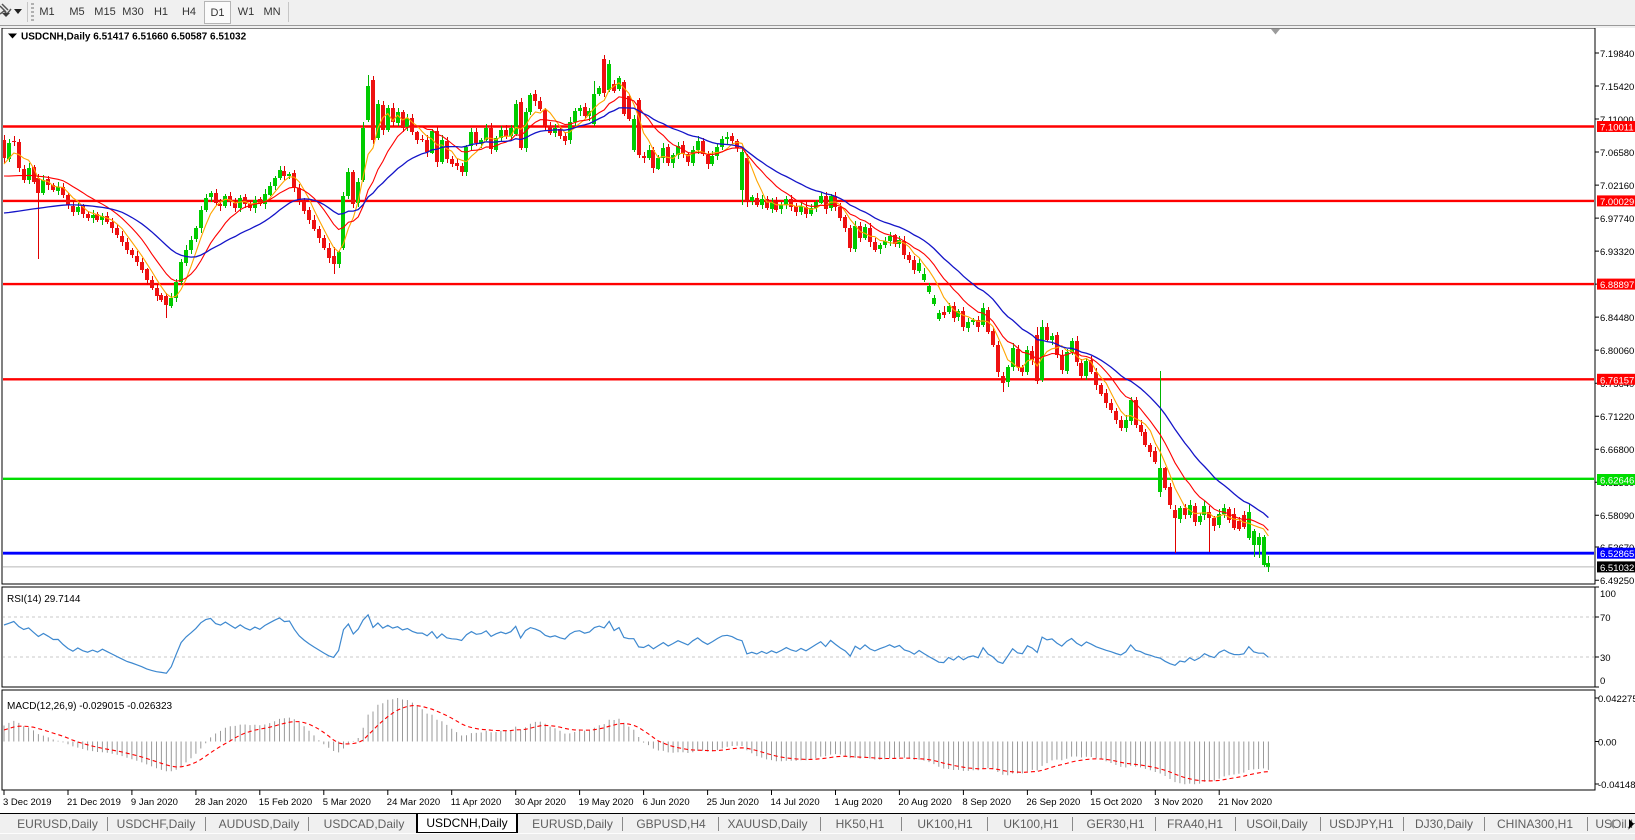 Image resolution: width=1635 pixels, height=840 pixels. Describe the element at coordinates (94, 802) in the screenshot. I see `svg-text: 21 Dec 2019` at that location.